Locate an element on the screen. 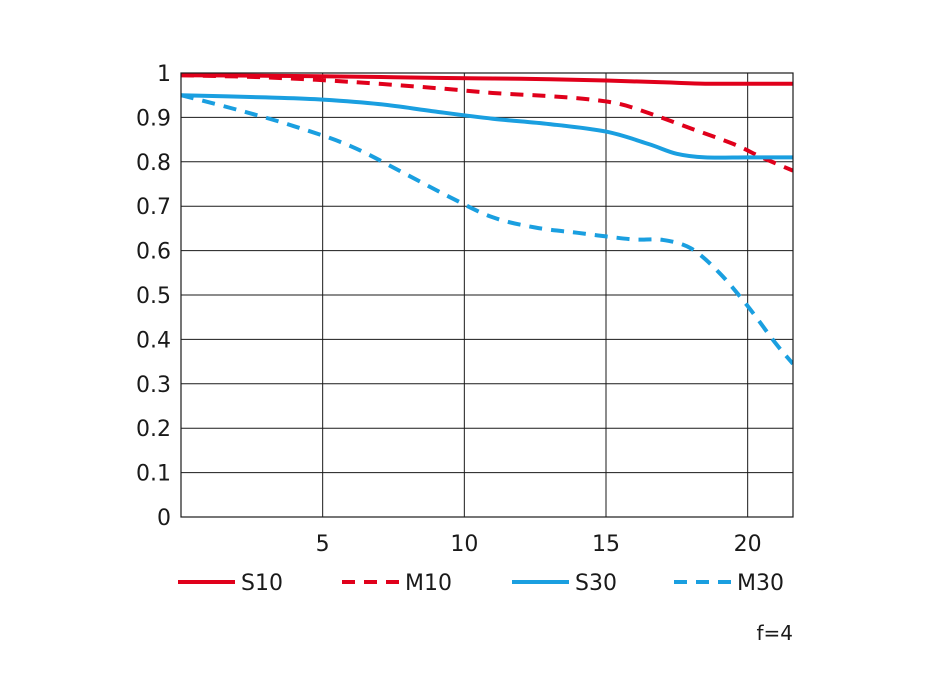 The width and height of the screenshot is (932, 700). legend-label-m30: M30 is located at coordinates (760, 583).